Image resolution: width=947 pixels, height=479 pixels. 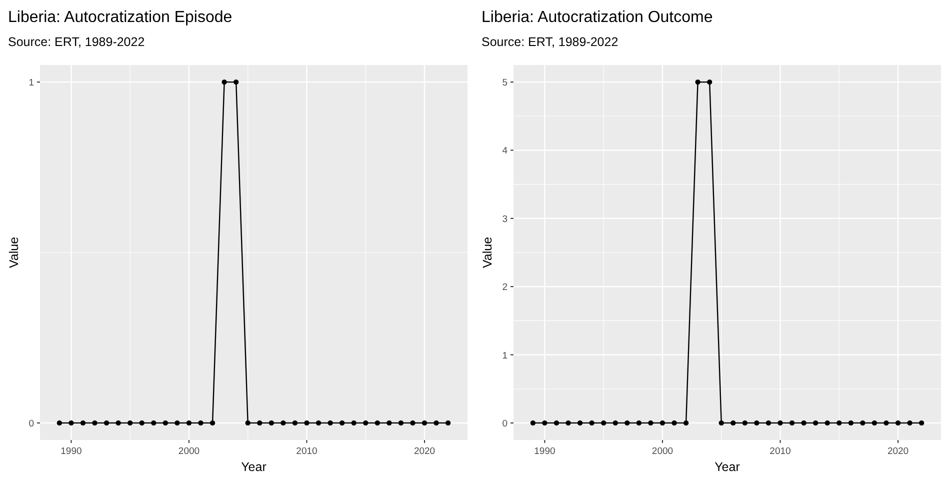 I want to click on y-tick-label: 4, so click(x=505, y=151).